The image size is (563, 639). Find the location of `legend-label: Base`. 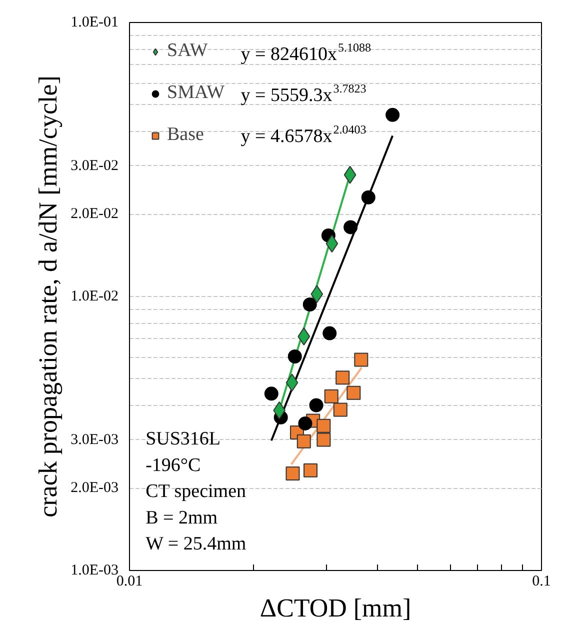

legend-label: Base is located at coordinates (185, 135).